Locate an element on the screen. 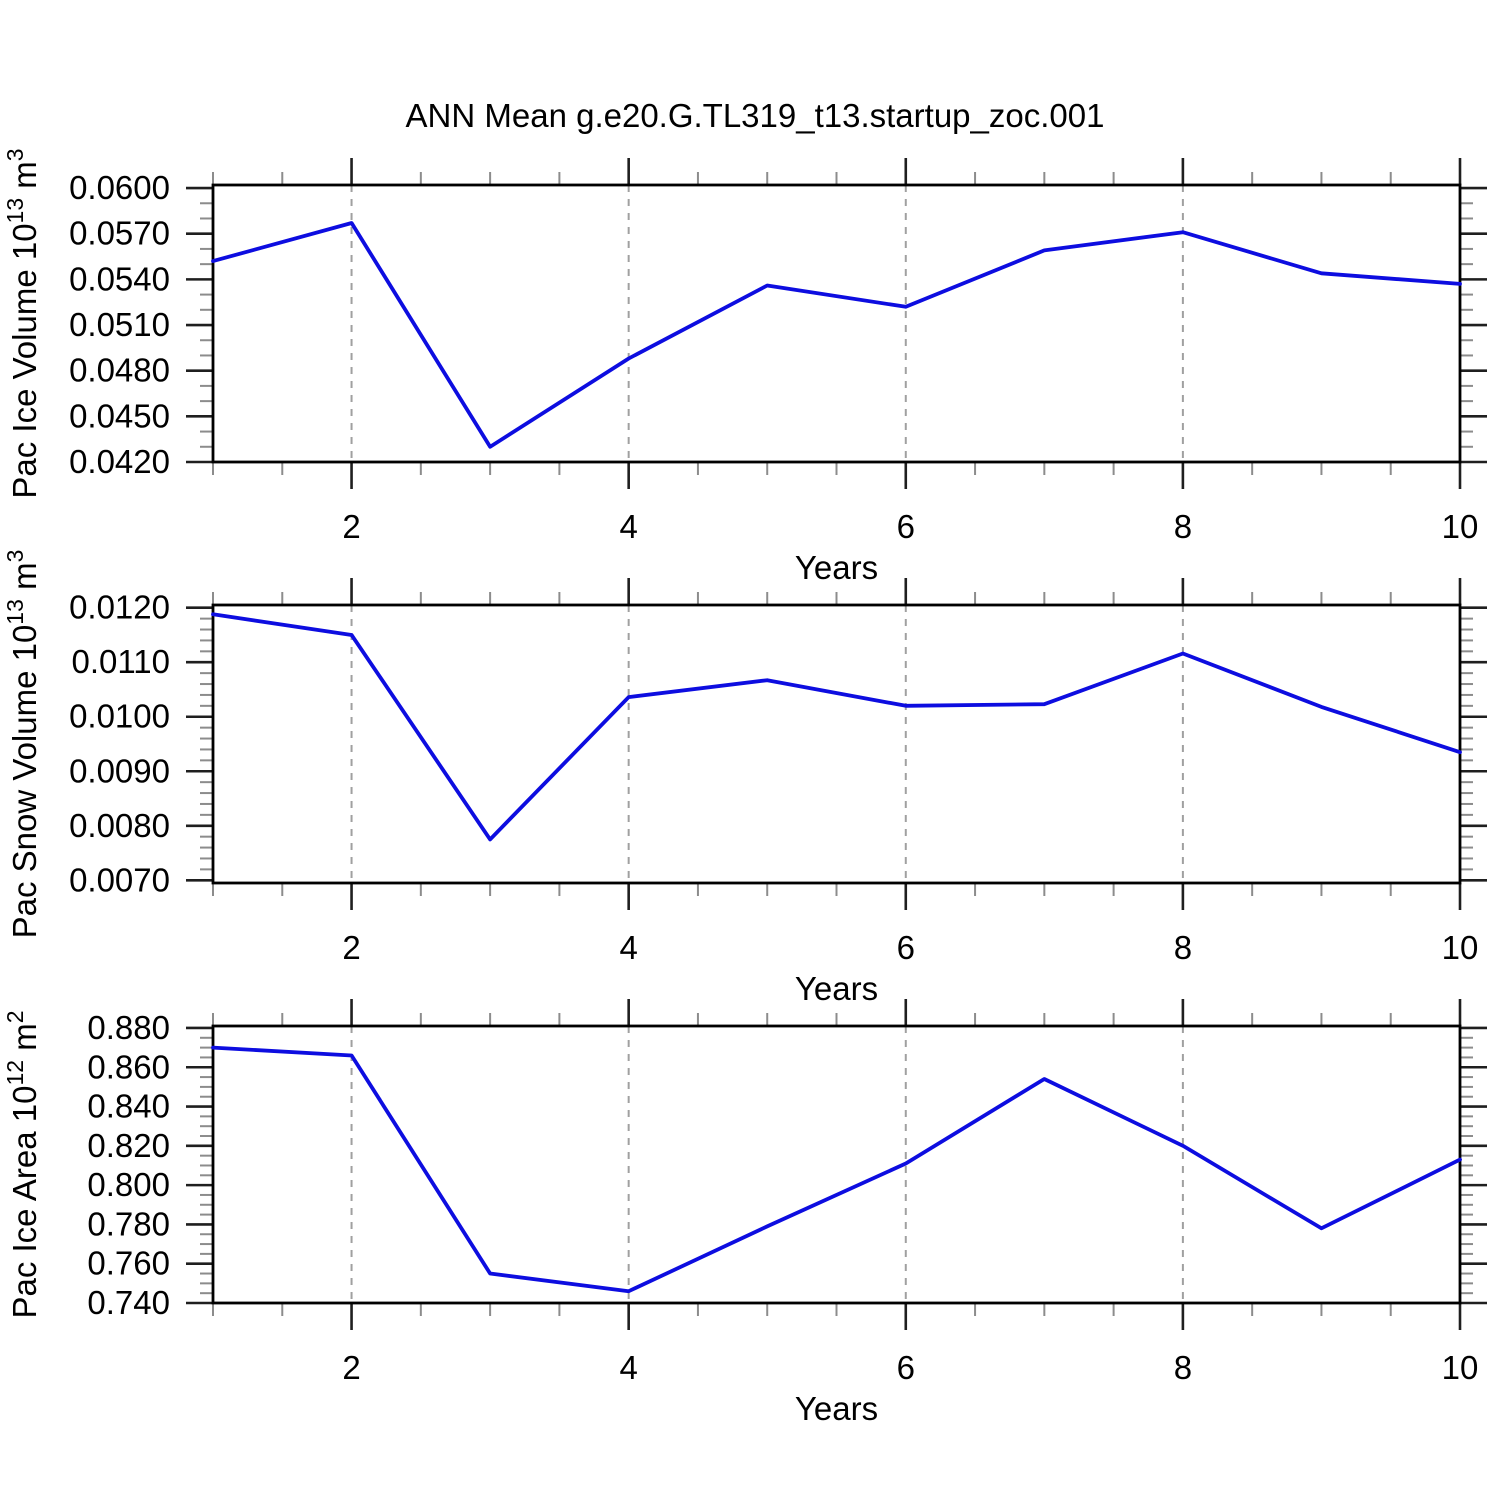 The height and width of the screenshot is (1500, 1500). y-tick-label: 0.0090 is located at coordinates (119, 770).